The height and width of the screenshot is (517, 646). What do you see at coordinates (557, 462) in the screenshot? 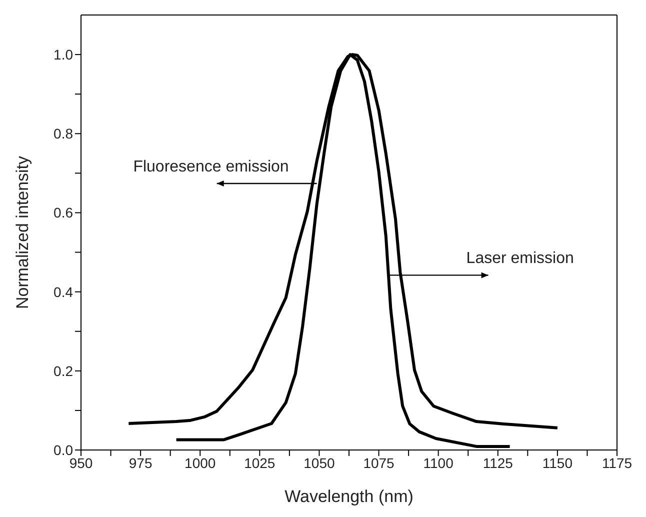
I see `x-tick-label: 1150` at bounding box center [557, 462].